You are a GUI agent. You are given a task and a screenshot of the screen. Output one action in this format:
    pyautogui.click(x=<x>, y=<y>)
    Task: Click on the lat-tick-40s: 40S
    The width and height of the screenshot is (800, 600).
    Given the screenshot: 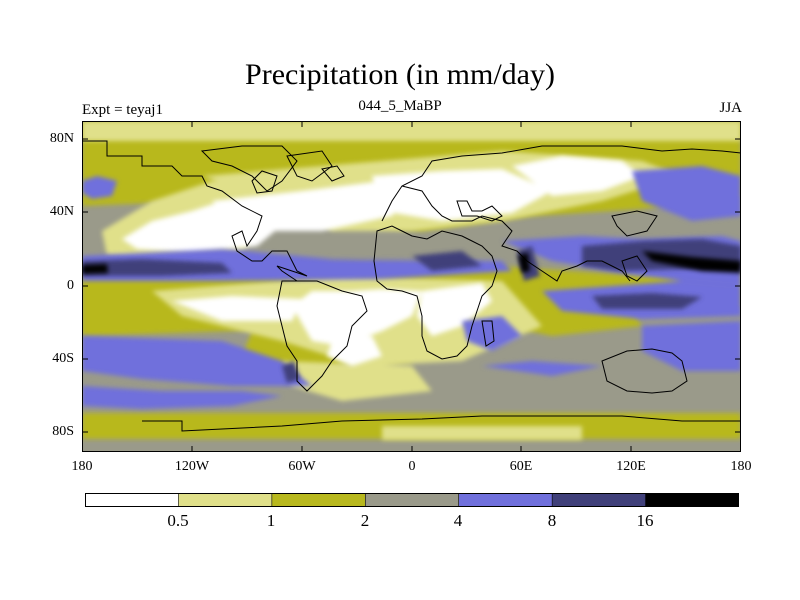 What is the action you would take?
    pyautogui.click(x=63, y=358)
    